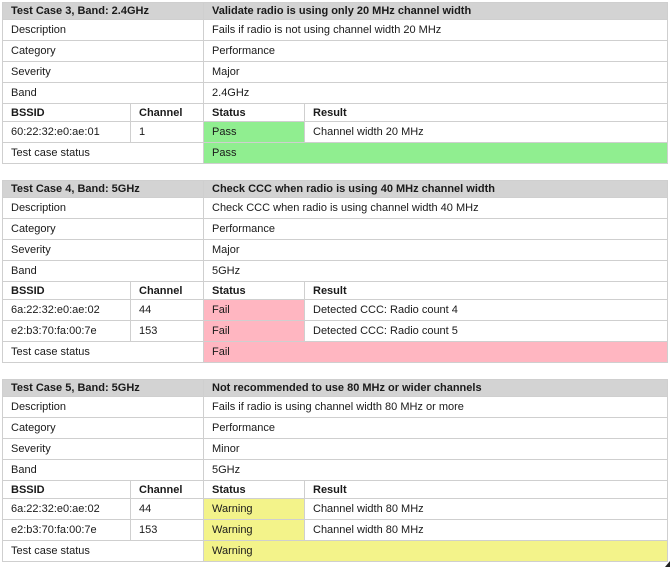  Describe the element at coordinates (667, 564) in the screenshot. I see `mouse-cursor-artifact` at that location.